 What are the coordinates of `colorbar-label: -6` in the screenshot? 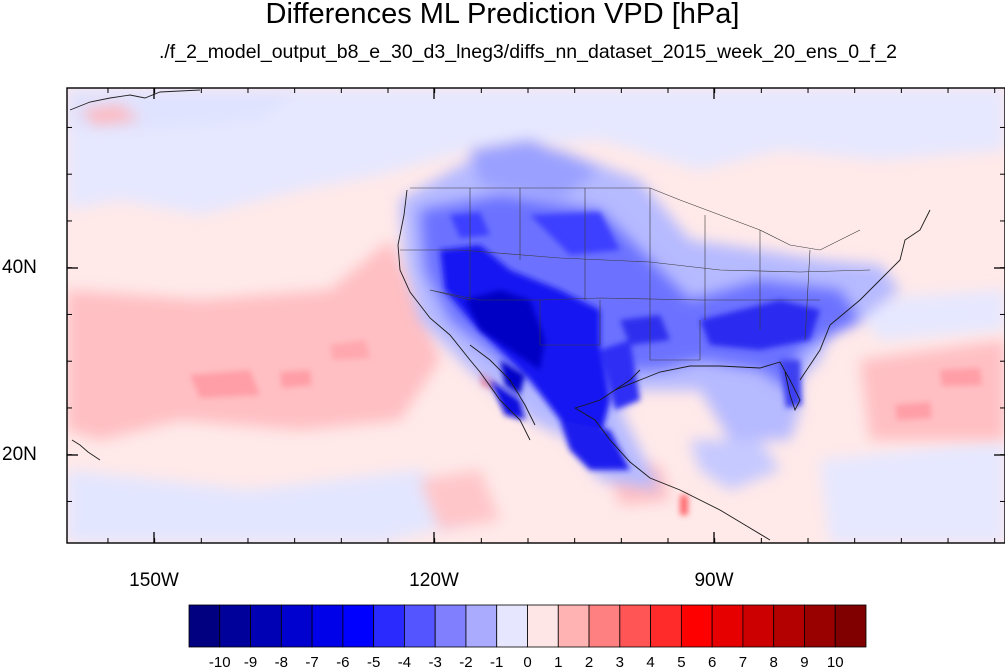 It's located at (343, 662).